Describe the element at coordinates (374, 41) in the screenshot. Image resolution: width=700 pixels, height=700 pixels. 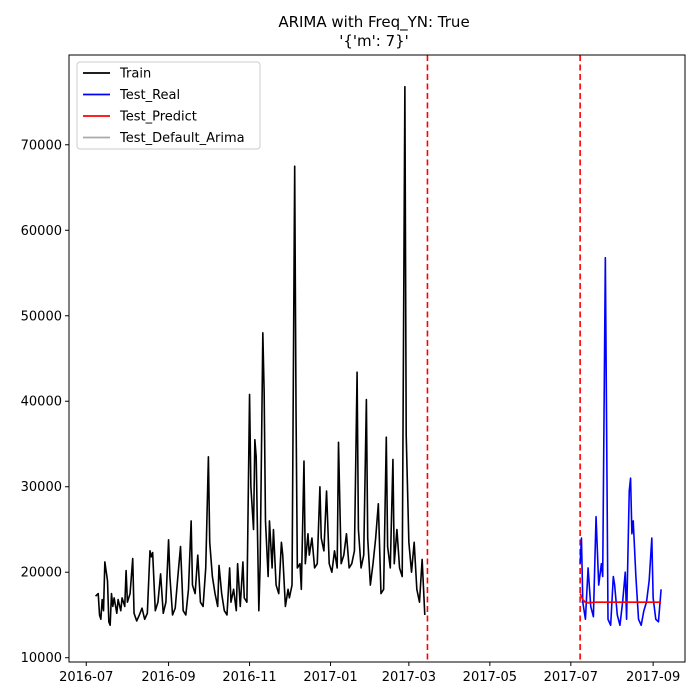
I see `chart-subtitle: '{'m': 7}'` at that location.